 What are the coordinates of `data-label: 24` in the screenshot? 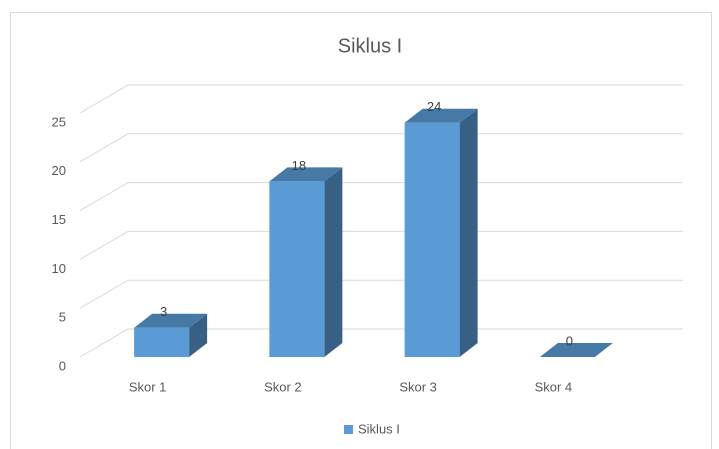 It's located at (434, 106).